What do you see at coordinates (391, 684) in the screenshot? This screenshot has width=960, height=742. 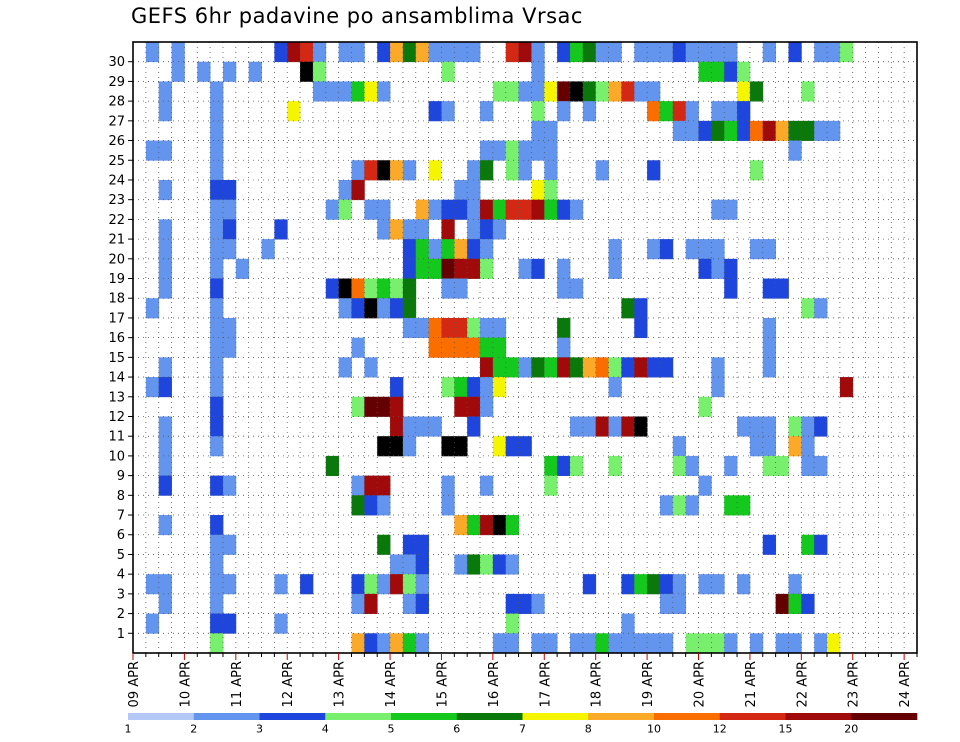 I see `x-tick-label: 14 APR` at bounding box center [391, 684].